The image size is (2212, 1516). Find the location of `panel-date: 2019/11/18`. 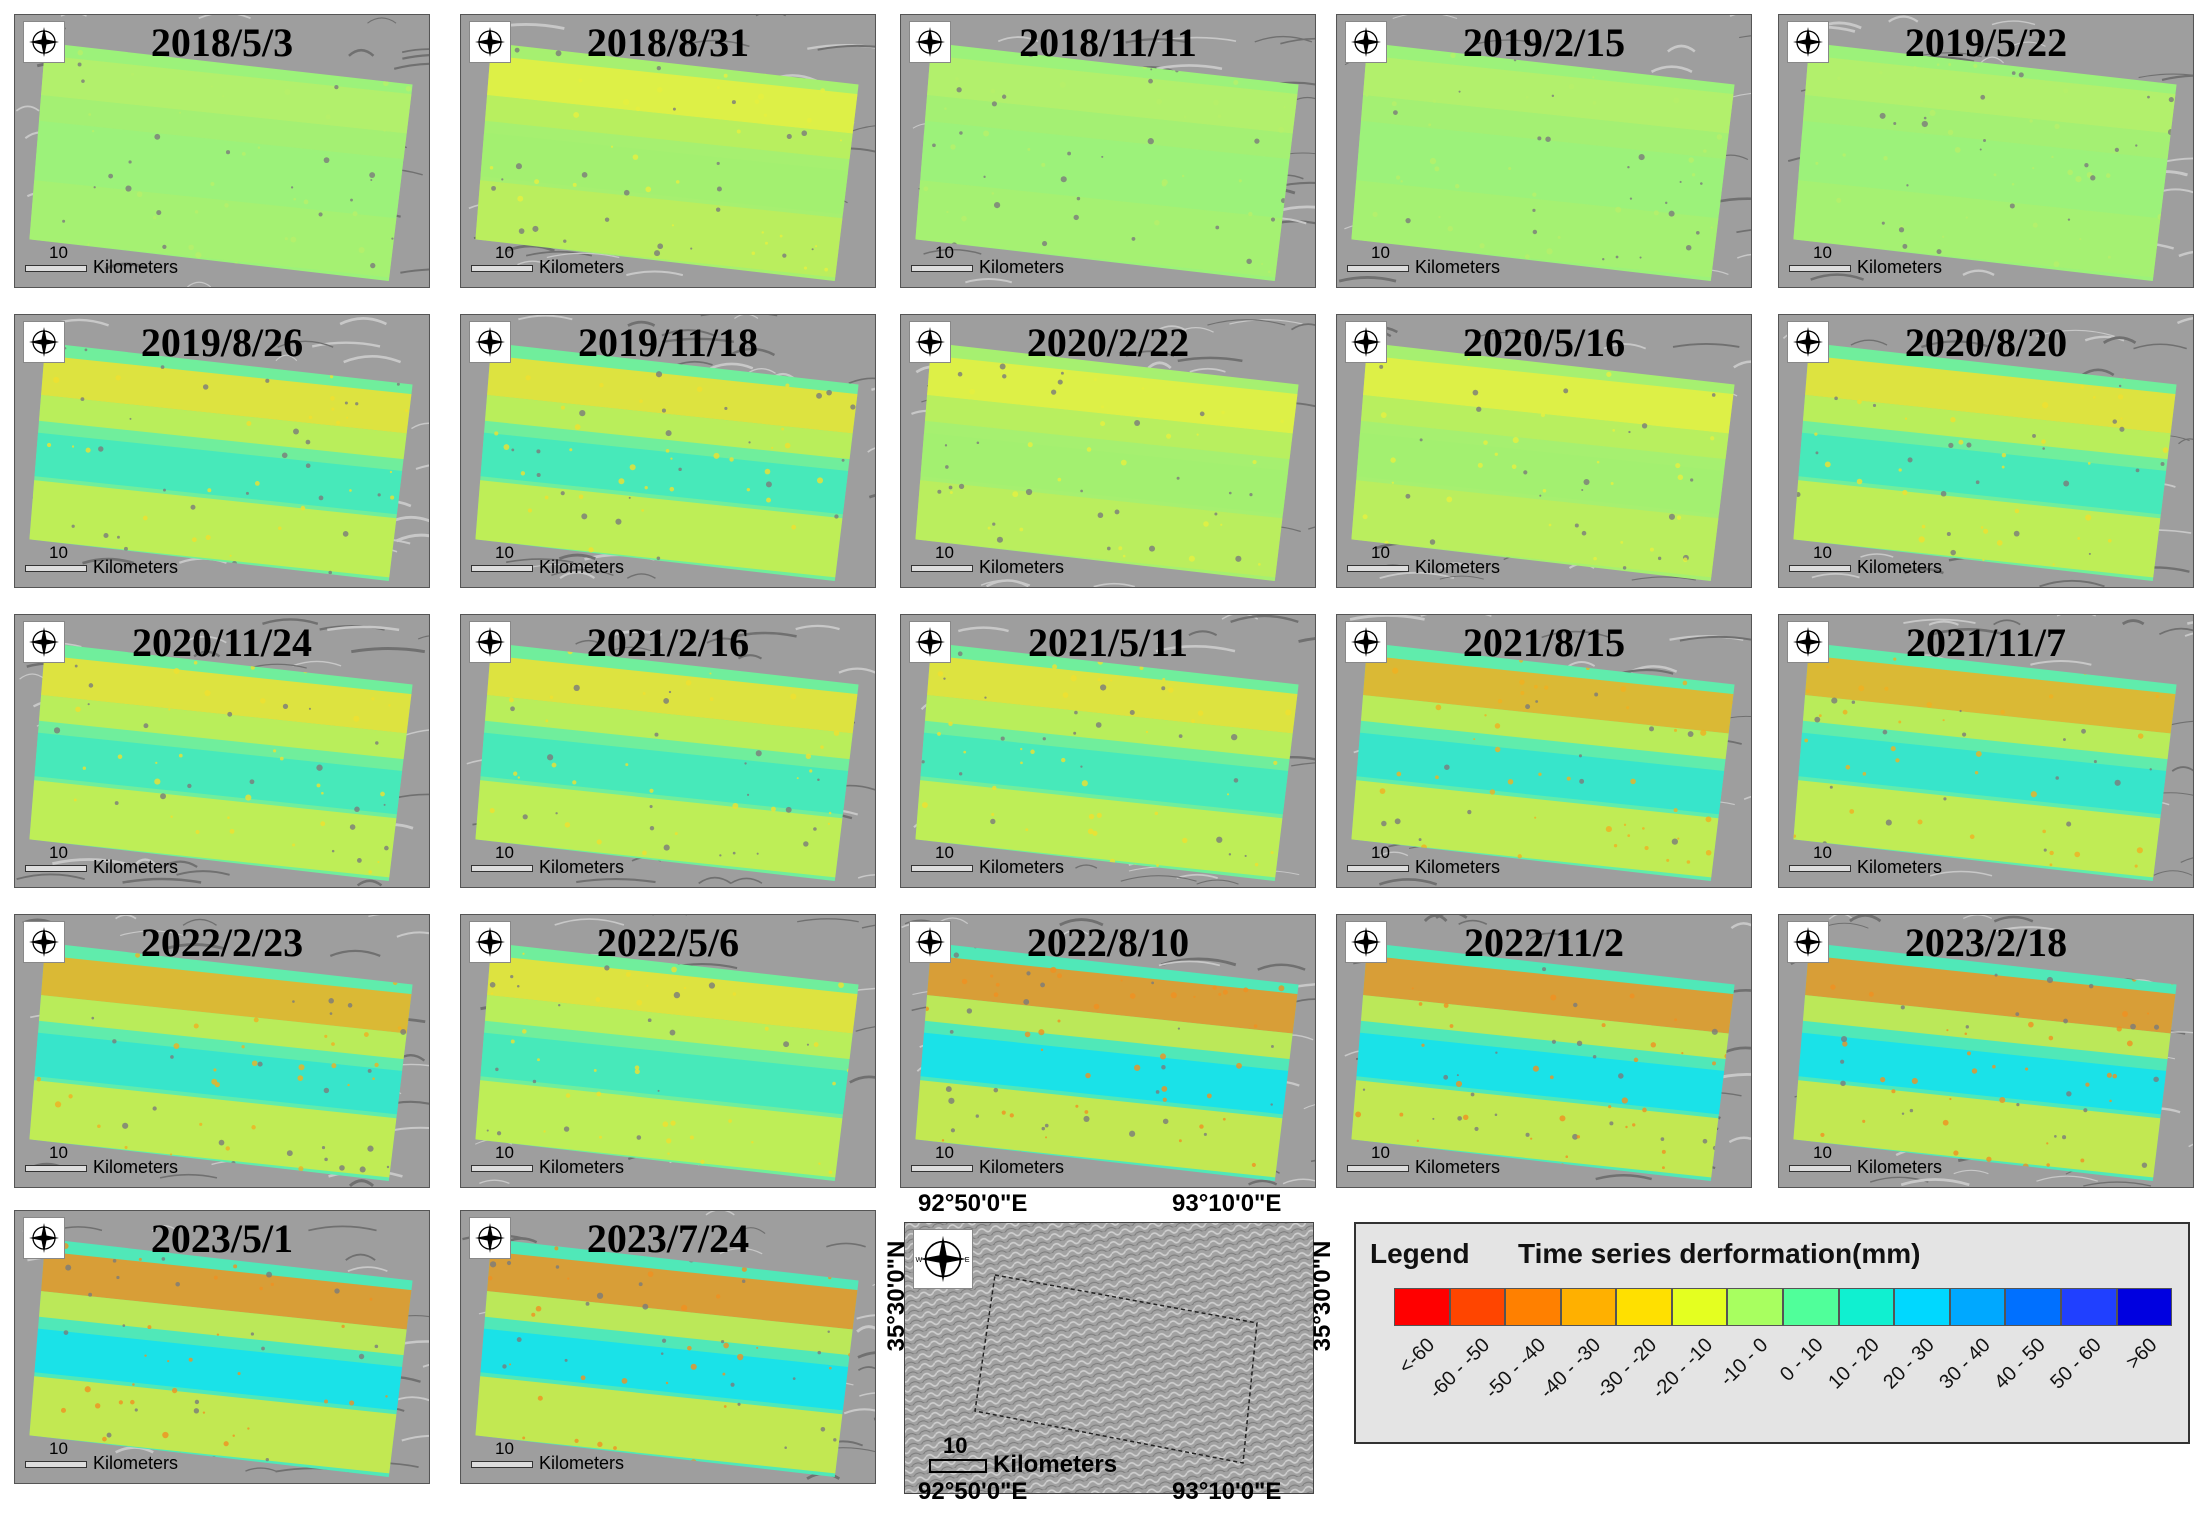

panel-date: 2019/11/18 is located at coordinates (668, 342).